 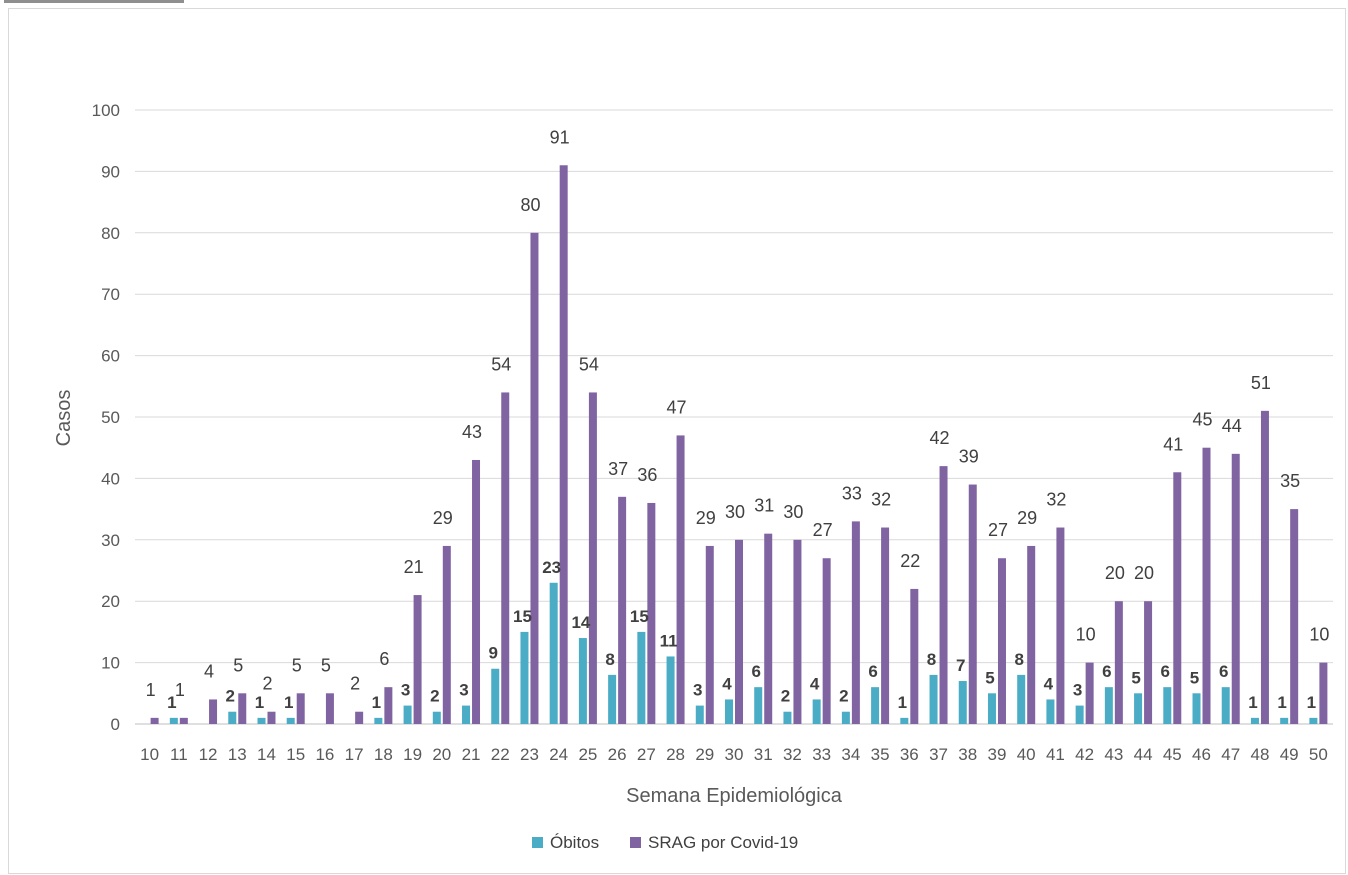 What do you see at coordinates (764, 506) in the screenshot?
I see `data-label-srag: 31` at bounding box center [764, 506].